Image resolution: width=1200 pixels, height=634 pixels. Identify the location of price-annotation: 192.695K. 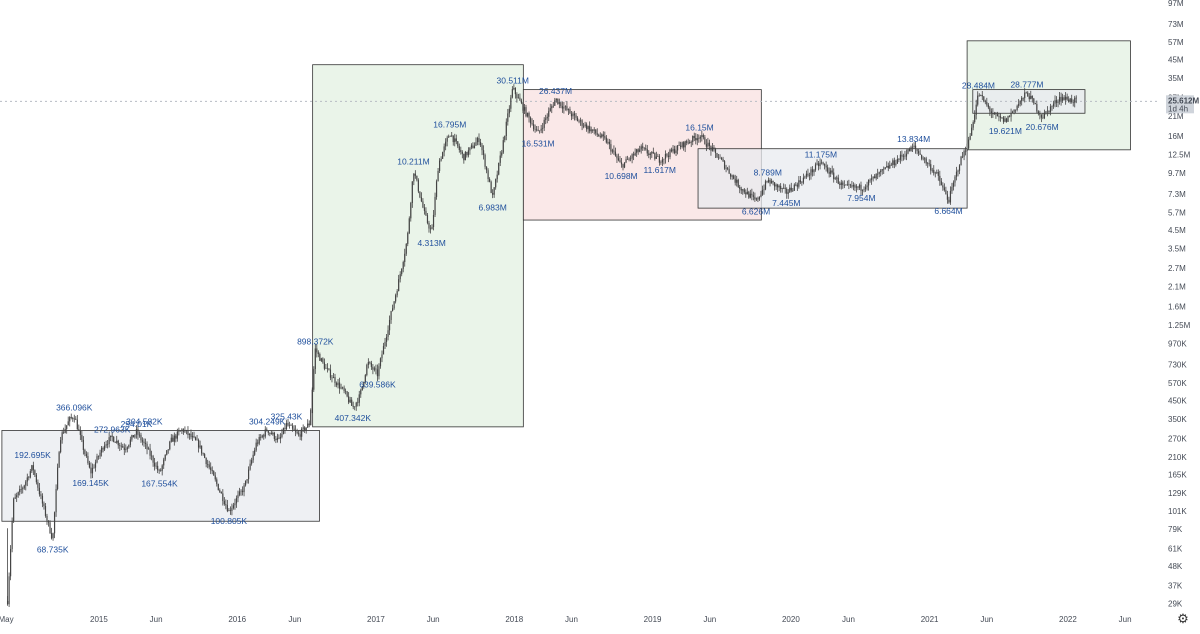
(32, 455).